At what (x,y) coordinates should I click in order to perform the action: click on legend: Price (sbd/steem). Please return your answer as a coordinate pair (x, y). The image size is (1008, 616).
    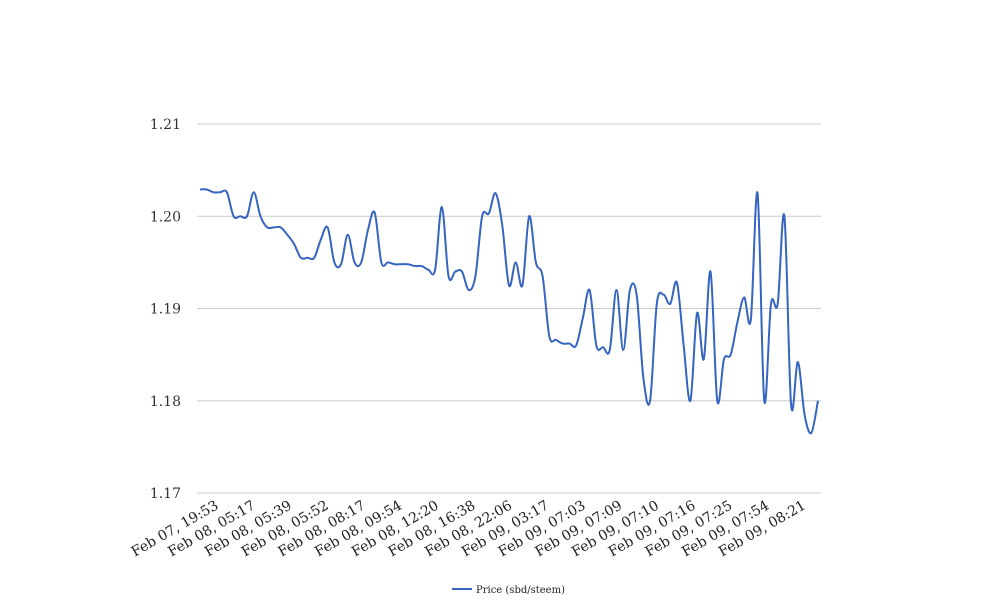
    Looking at the image, I should click on (508, 590).